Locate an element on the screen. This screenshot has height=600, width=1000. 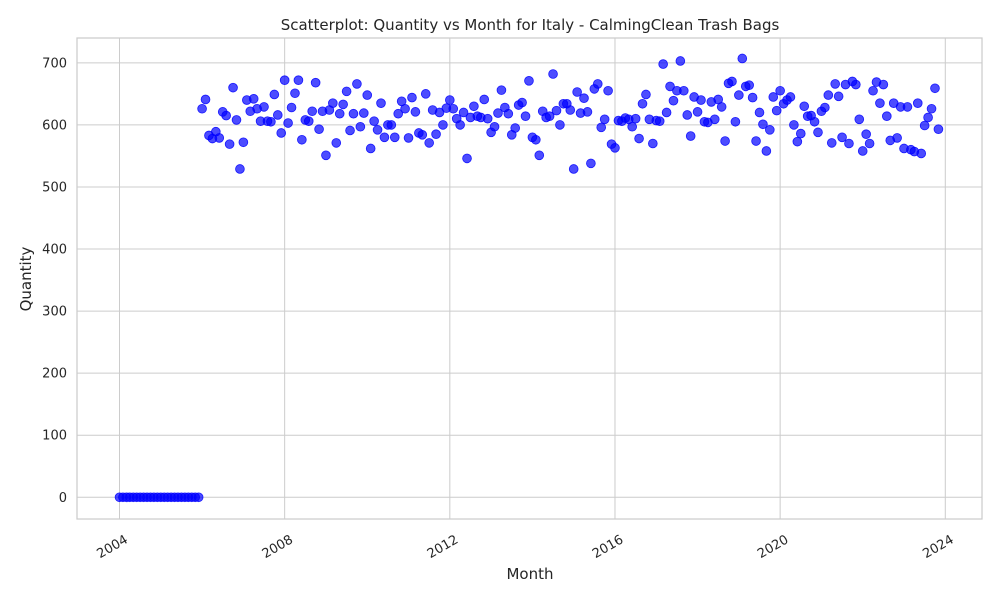
x-tick-label: 2016 is located at coordinates (608, 547).